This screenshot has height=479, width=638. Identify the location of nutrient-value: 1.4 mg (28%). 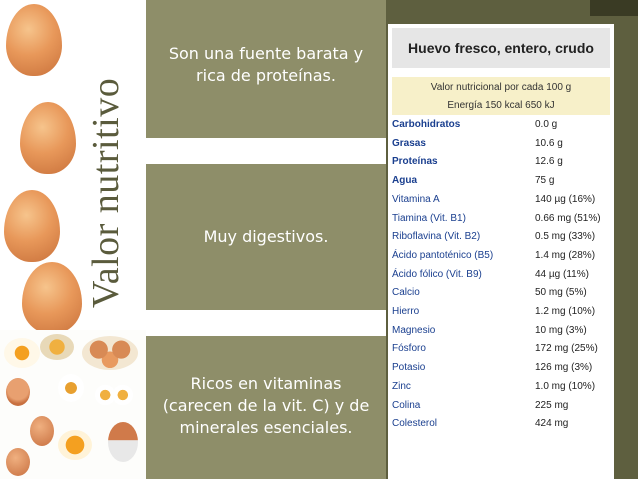
(565, 255).